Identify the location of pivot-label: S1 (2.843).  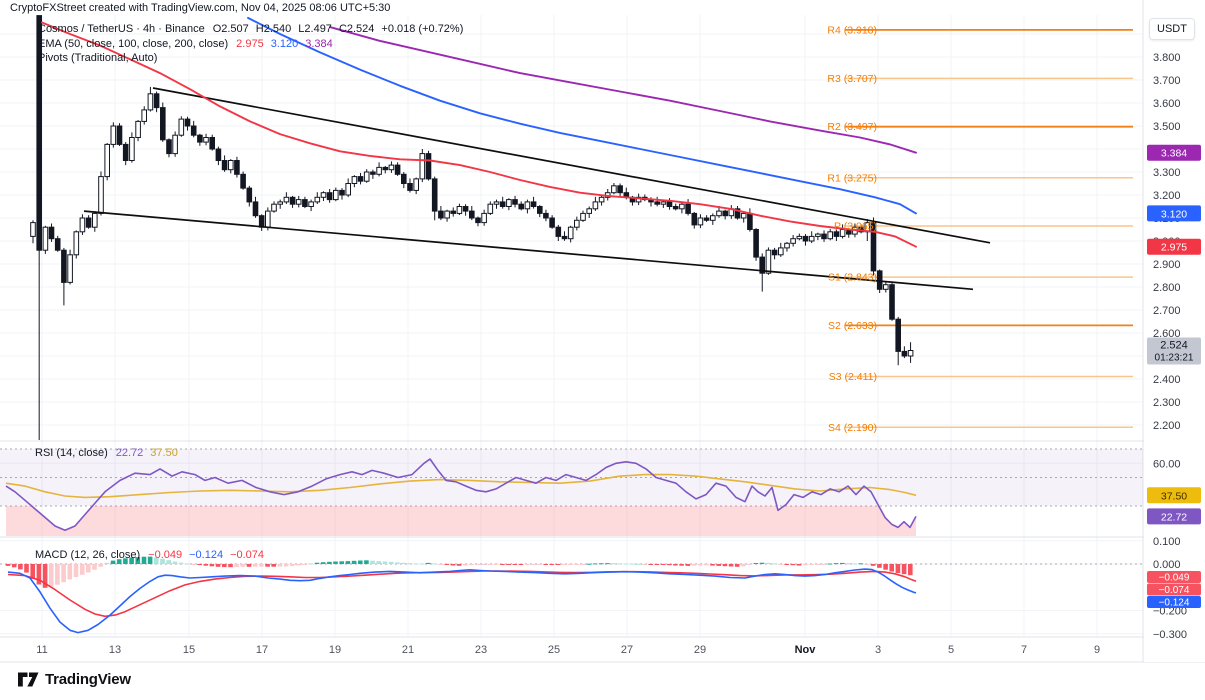
(852, 278).